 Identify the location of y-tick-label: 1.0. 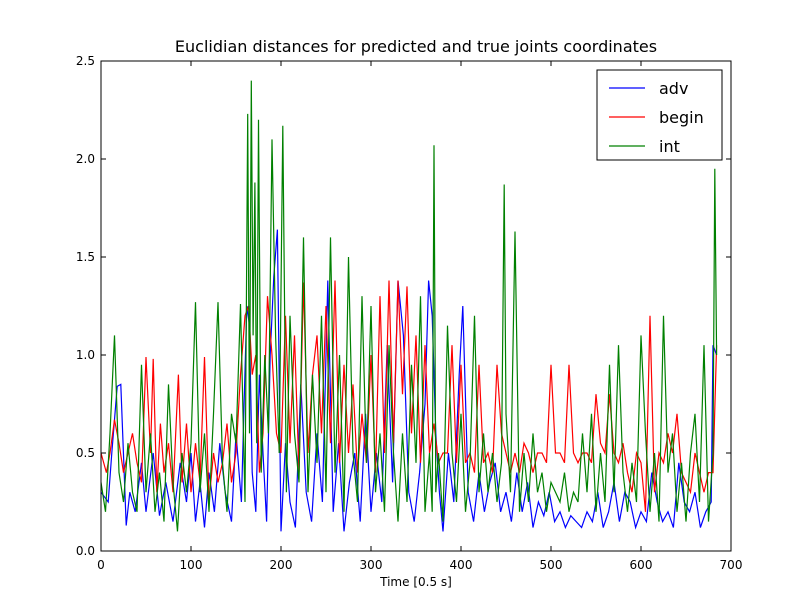
(85, 355).